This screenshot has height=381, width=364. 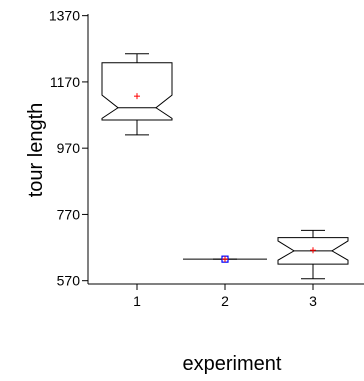 What do you see at coordinates (64, 16) in the screenshot?
I see `y-tick-label: 1370` at bounding box center [64, 16].